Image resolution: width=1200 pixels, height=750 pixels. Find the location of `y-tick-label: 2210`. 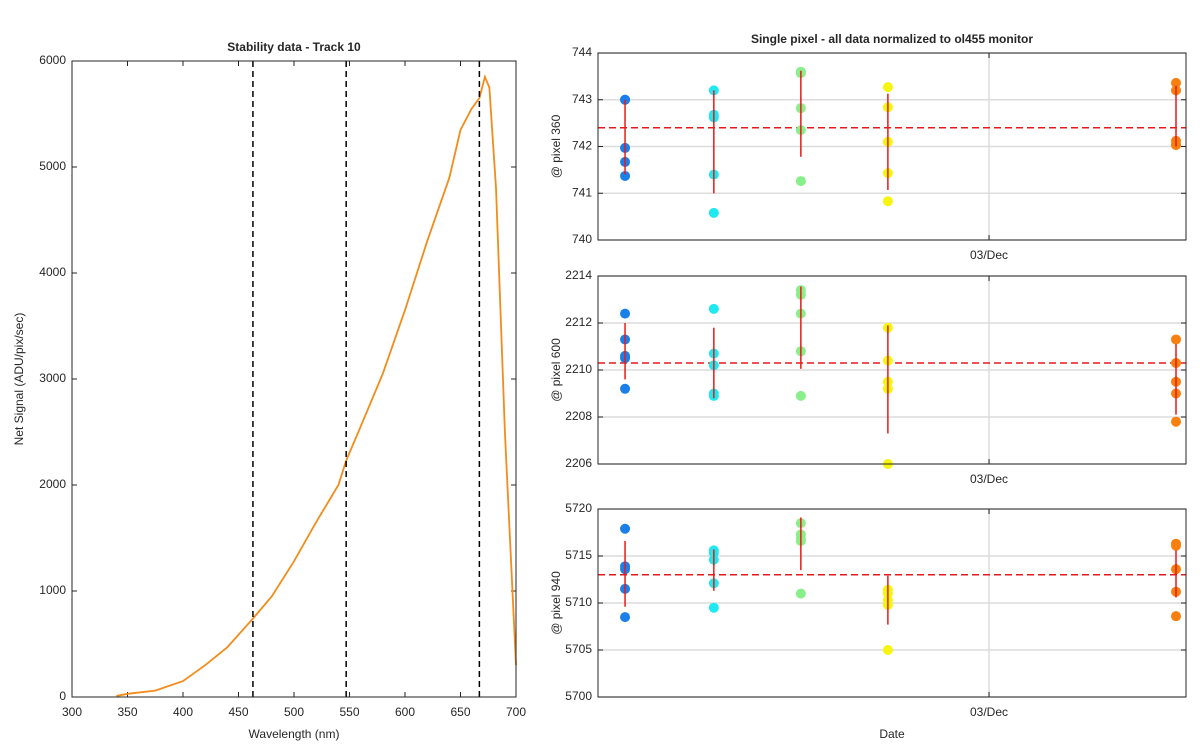

y-tick-label: 2210 is located at coordinates (578, 369).